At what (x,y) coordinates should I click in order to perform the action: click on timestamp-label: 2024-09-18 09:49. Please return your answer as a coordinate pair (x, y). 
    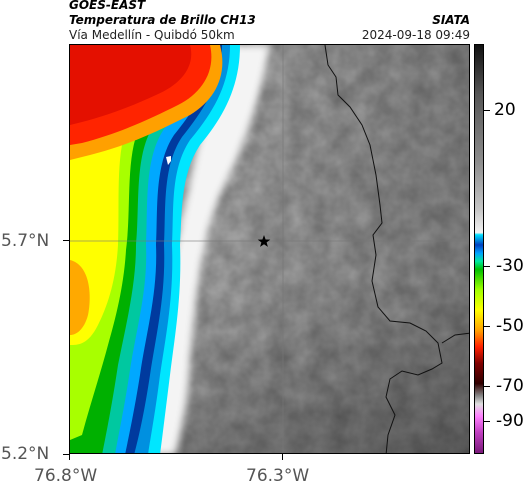
    Looking at the image, I should click on (415, 35).